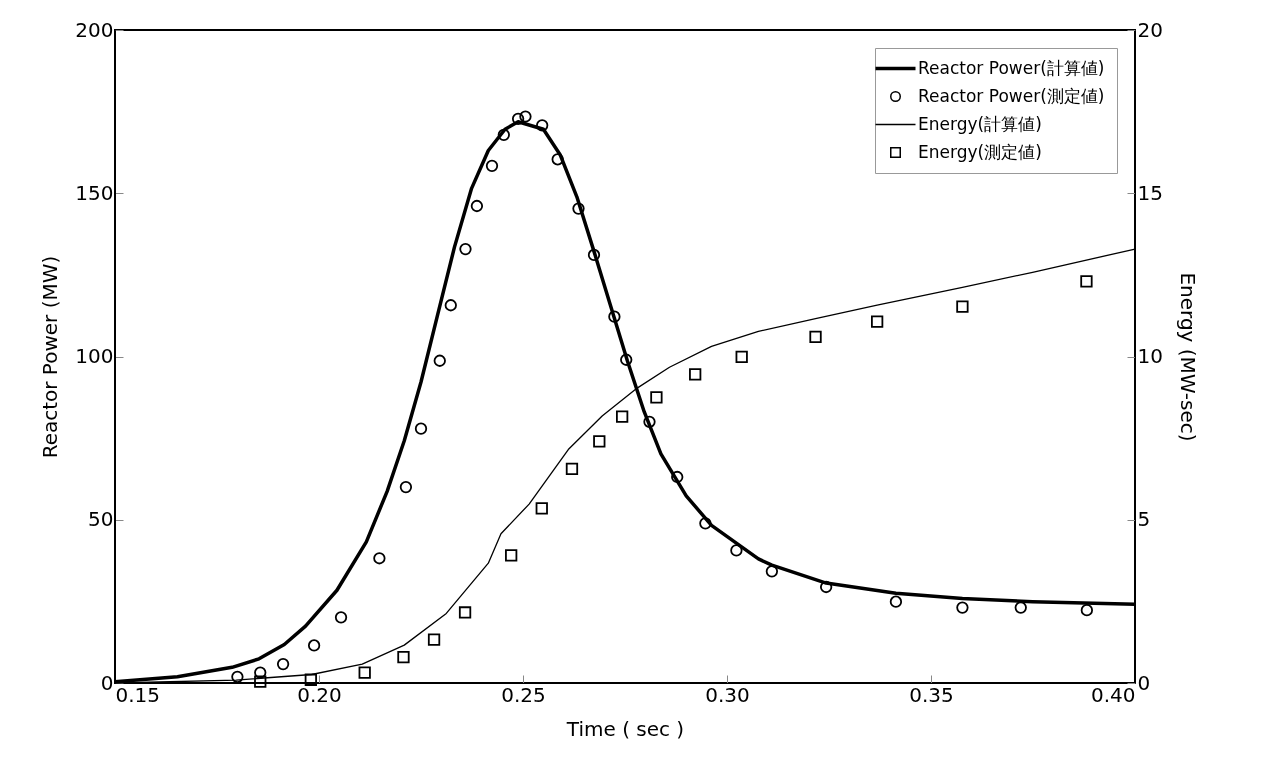 This screenshot has height=774, width=1275. Describe the element at coordinates (319, 694) in the screenshot. I see `x-tick-label: 0.20` at that location.